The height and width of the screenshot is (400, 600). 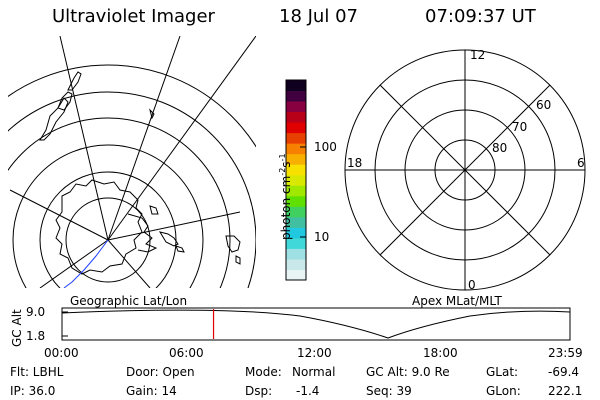 I want to click on seq-value: Seq: 39, so click(x=389, y=391).